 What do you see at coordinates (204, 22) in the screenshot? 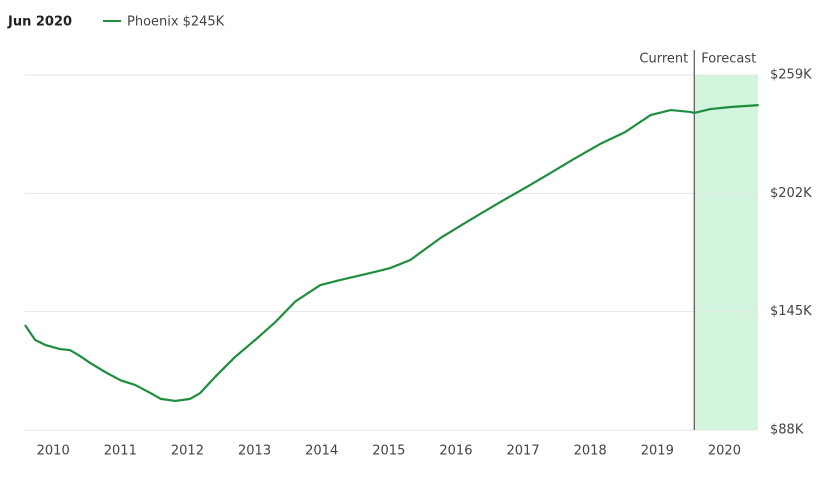
I see `legend-value: $245K` at bounding box center [204, 22].